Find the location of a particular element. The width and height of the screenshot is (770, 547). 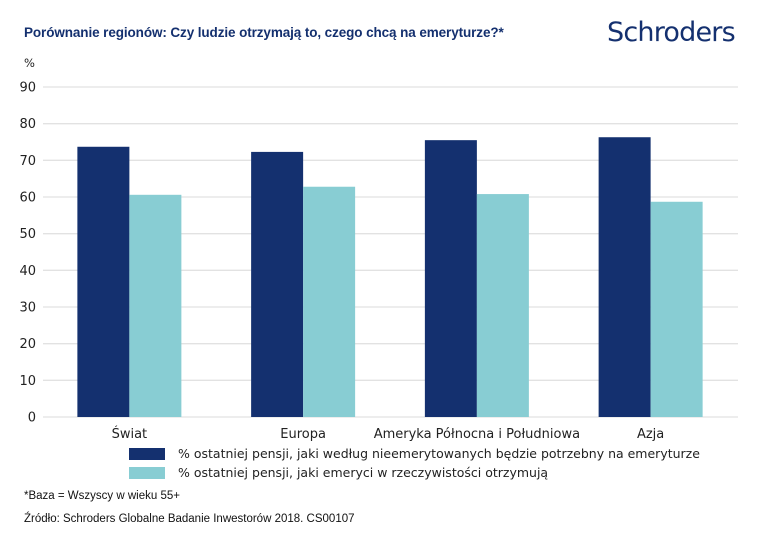

legend-swatch-received is located at coordinates (147, 472).